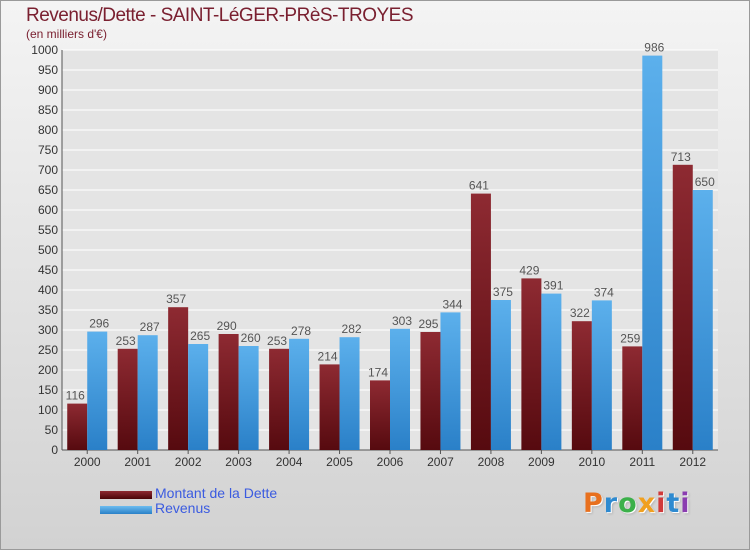  I want to click on bar-dette-2010, so click(581, 385).